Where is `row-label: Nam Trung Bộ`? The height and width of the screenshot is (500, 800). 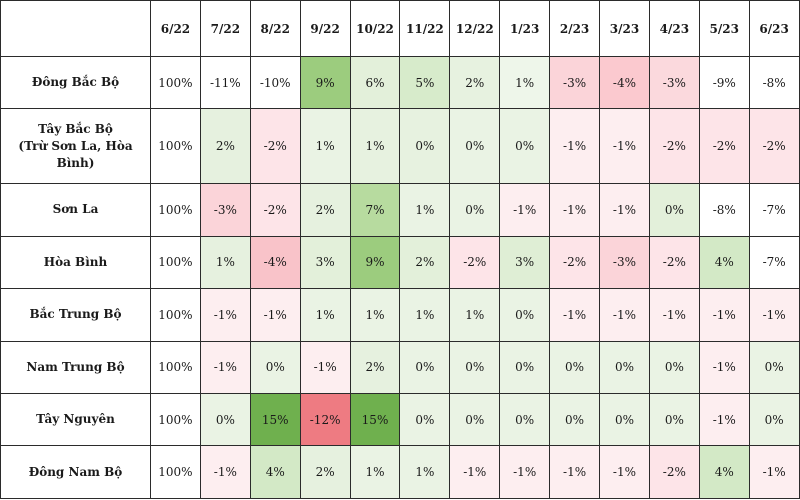
row-label: Nam Trung Bộ is located at coordinates (75, 367).